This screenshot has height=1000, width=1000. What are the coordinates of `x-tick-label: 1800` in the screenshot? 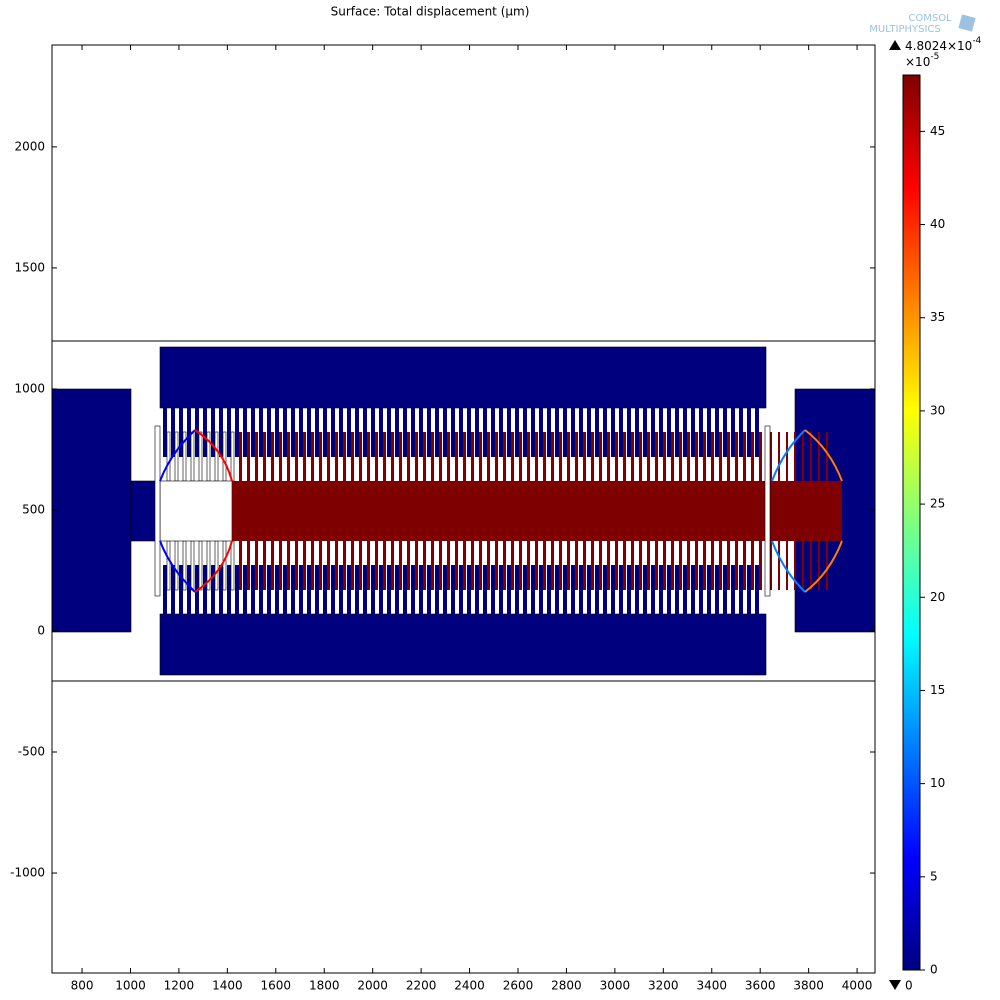 It's located at (324, 986).